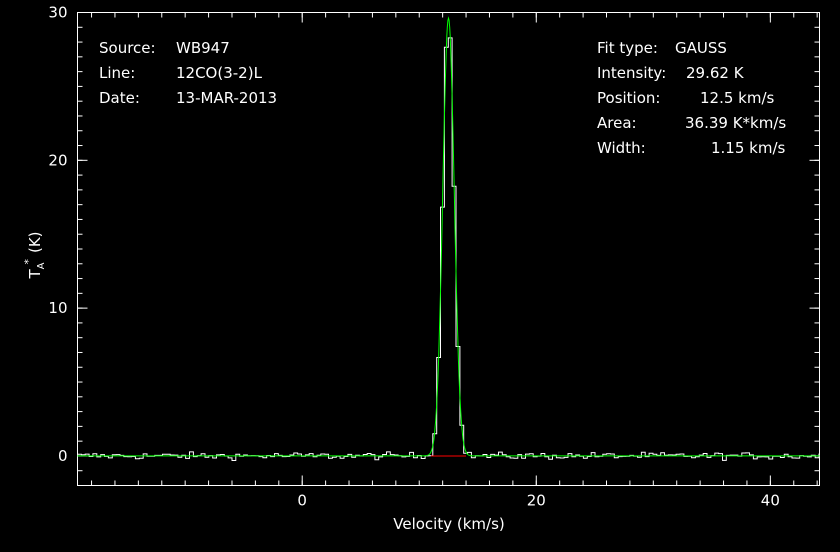 Image resolution: width=840 pixels, height=552 pixels. Describe the element at coordinates (701, 48) in the screenshot. I see `info-fit-type-value: GAUSS` at that location.